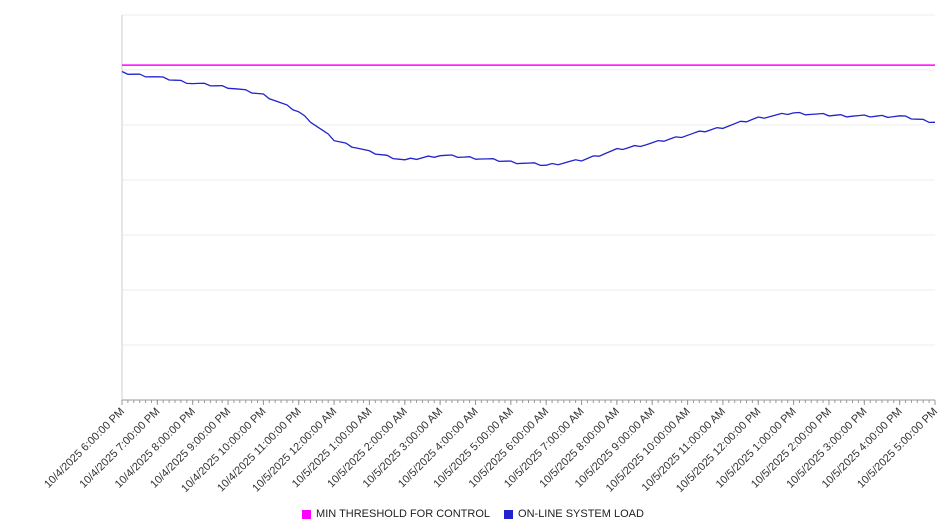 The height and width of the screenshot is (526, 946). I want to click on legend-label: ON-LINE SYSTEM LOAD, so click(581, 514).